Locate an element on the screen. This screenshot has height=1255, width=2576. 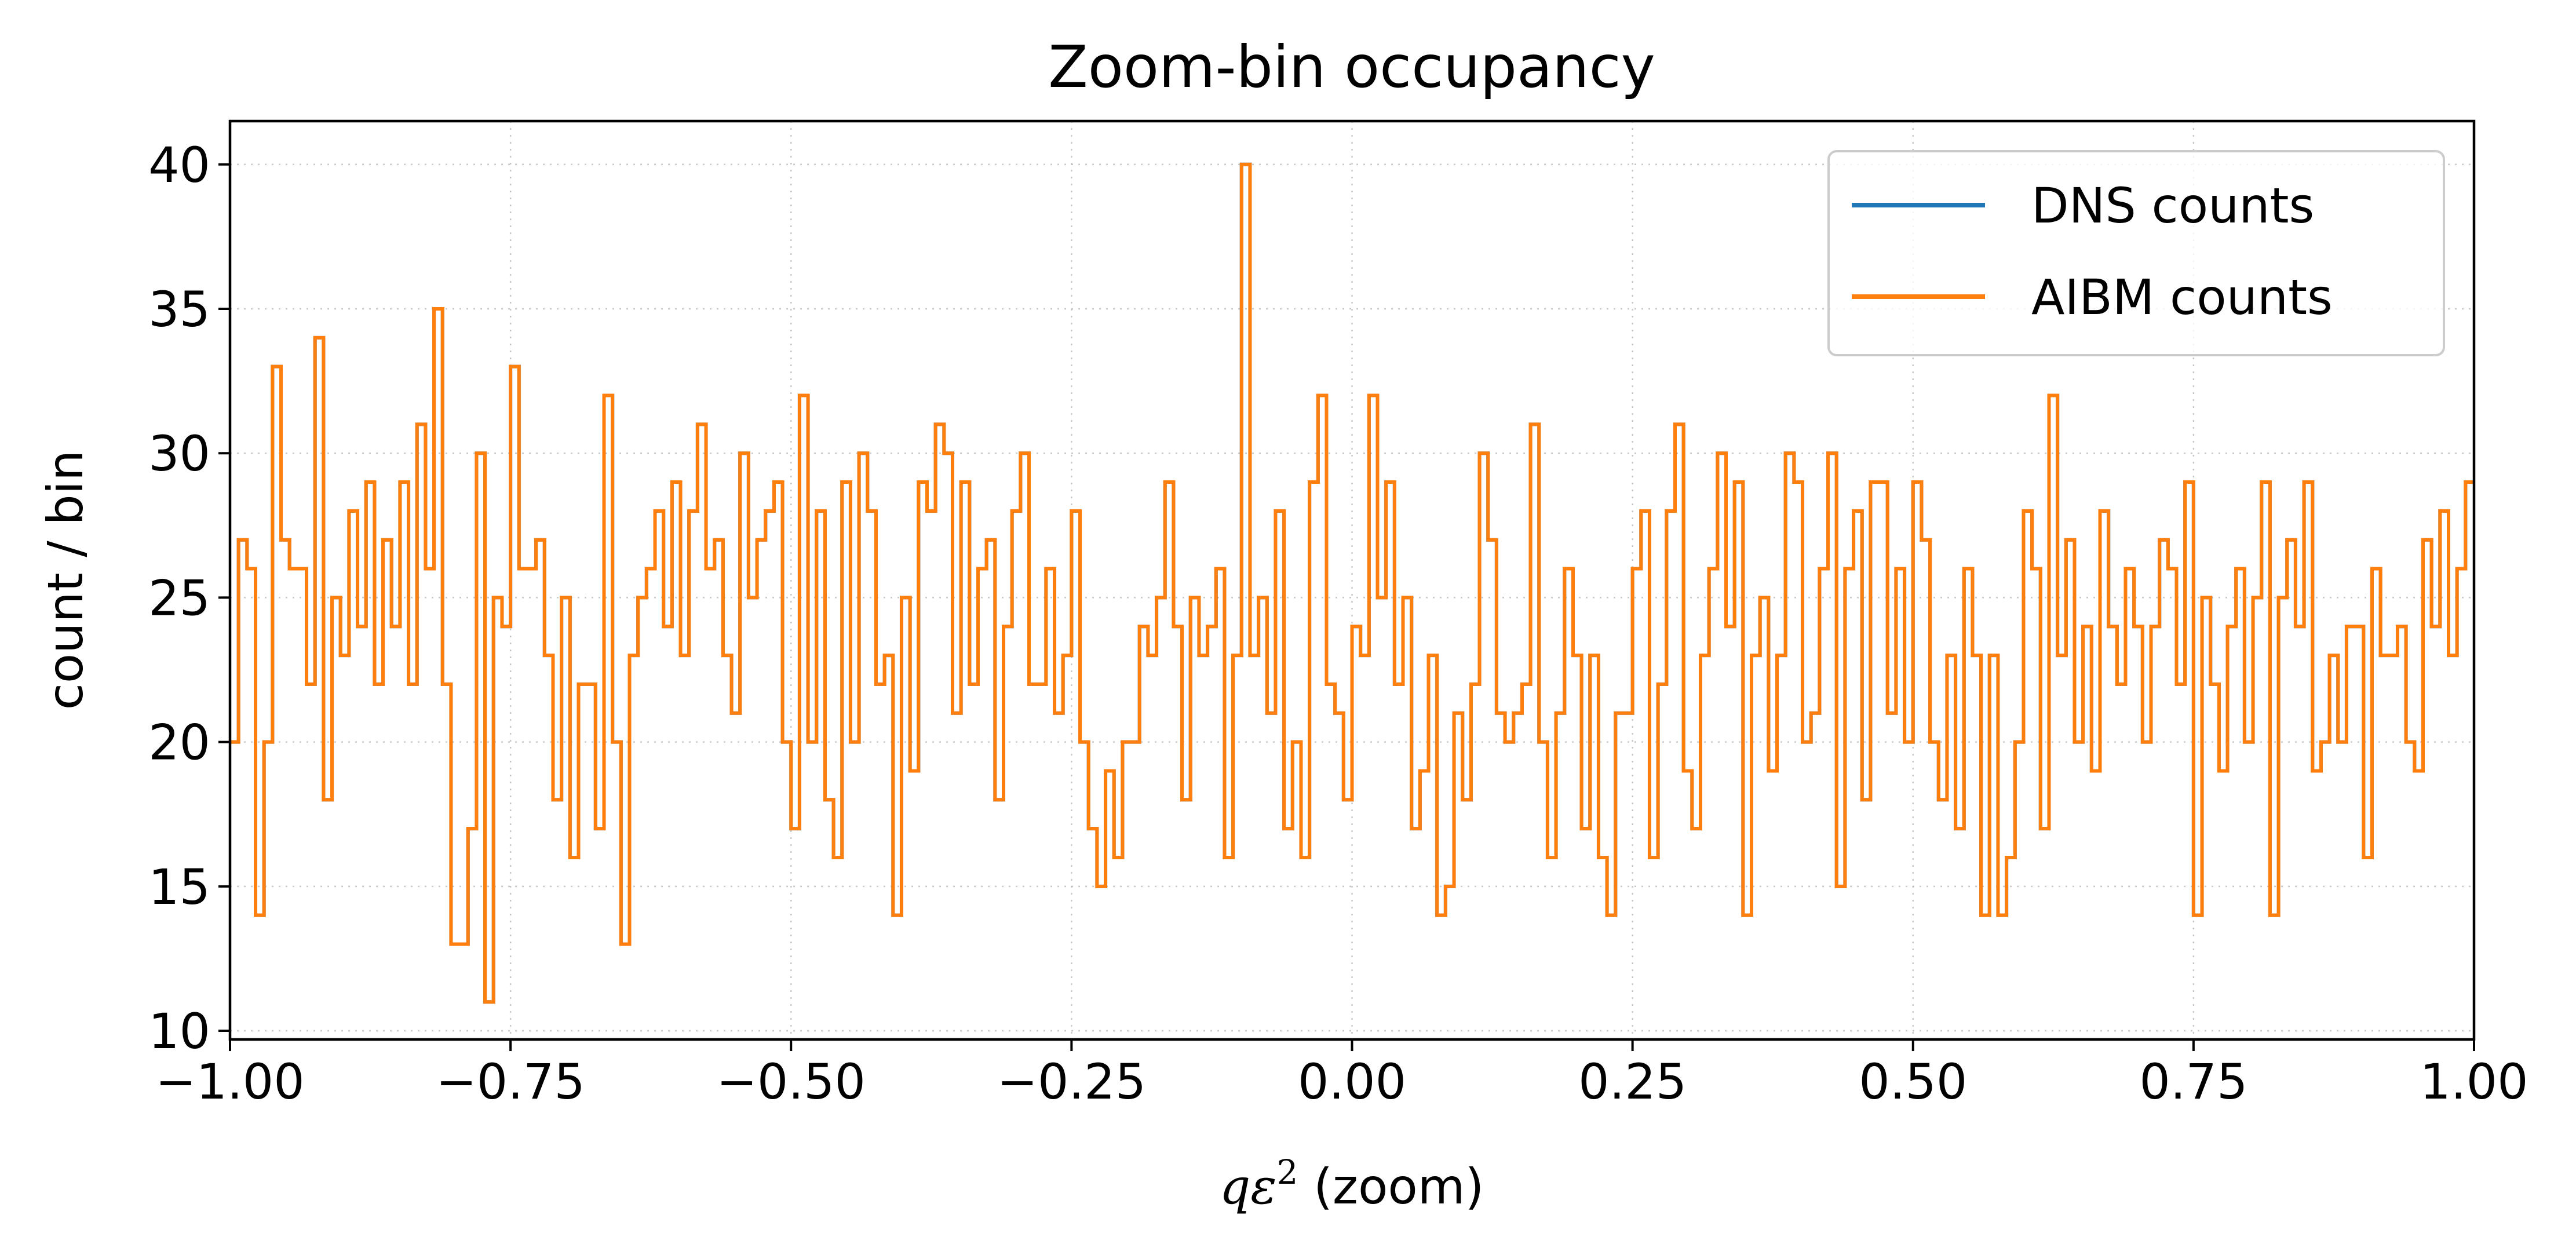
chart-title: Zoom-bin occupancy is located at coordinates (1352, 67).